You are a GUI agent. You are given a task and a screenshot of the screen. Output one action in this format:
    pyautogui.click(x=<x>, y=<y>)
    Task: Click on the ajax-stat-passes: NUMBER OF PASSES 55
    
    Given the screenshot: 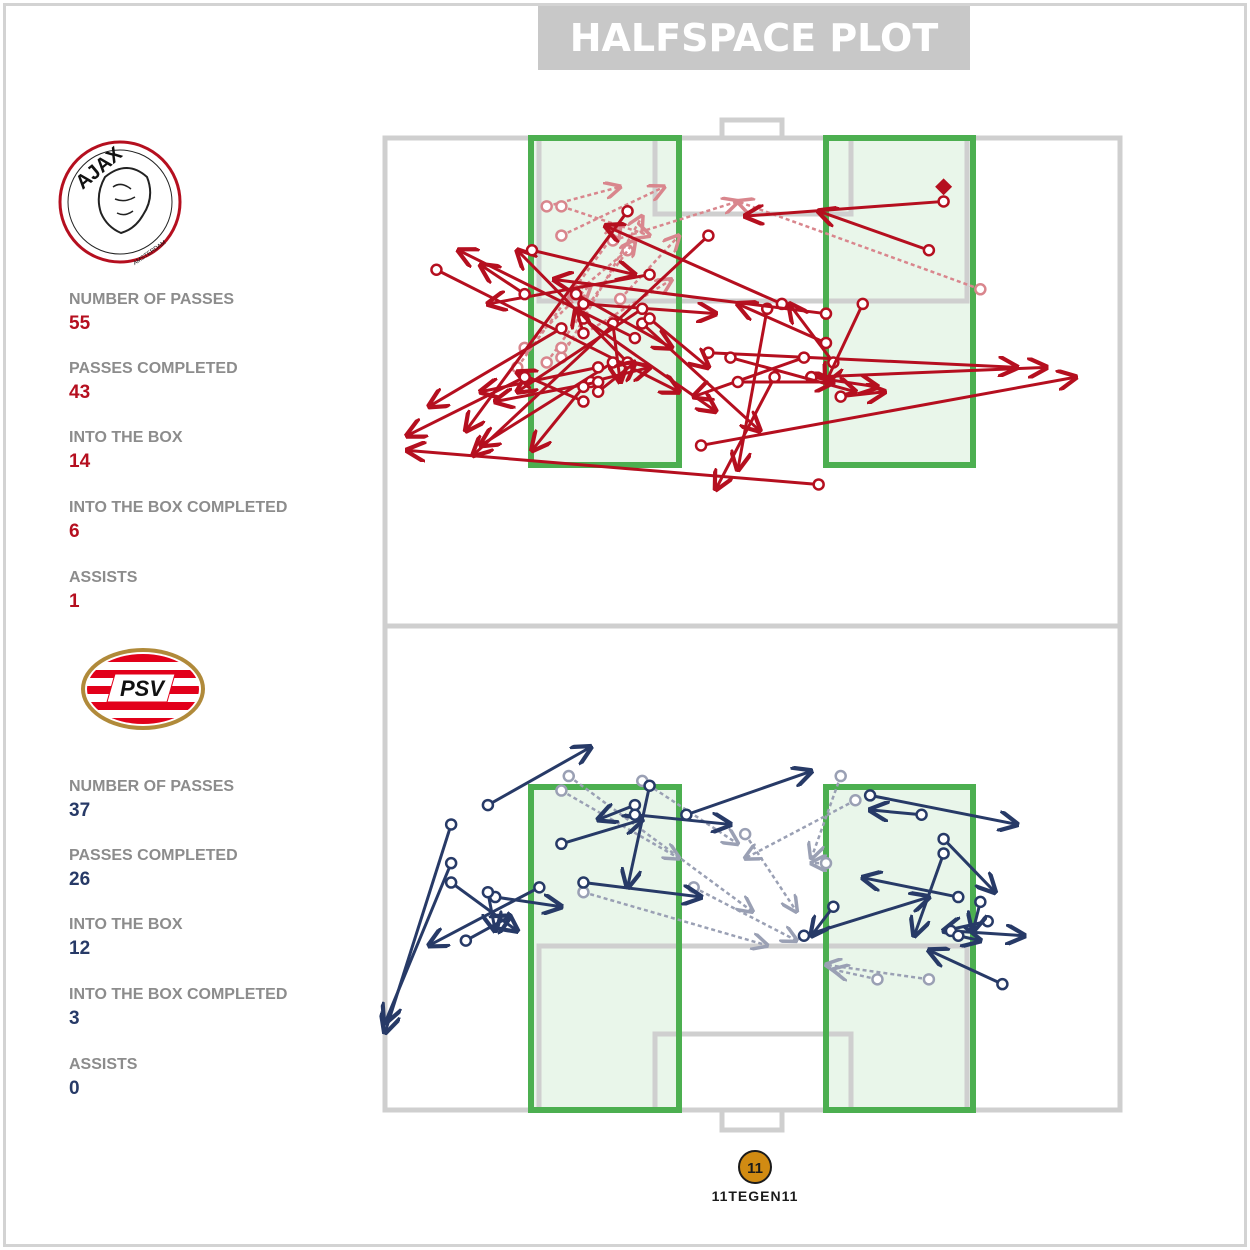 What is the action you would take?
    pyautogui.click(x=199, y=313)
    